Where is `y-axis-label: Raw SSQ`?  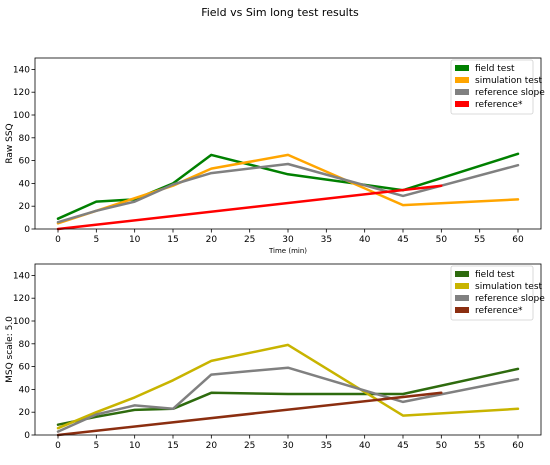 y-axis-label: Raw SSQ is located at coordinates (10, 143).